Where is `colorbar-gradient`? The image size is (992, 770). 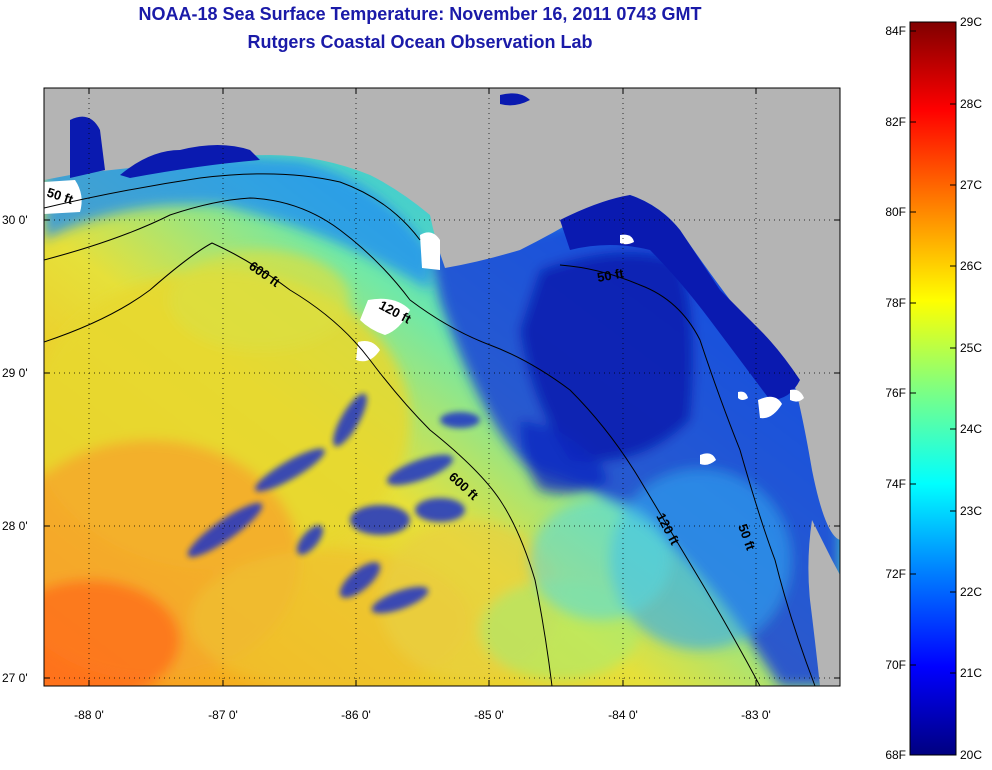
colorbar-gradient is located at coordinates (933, 388).